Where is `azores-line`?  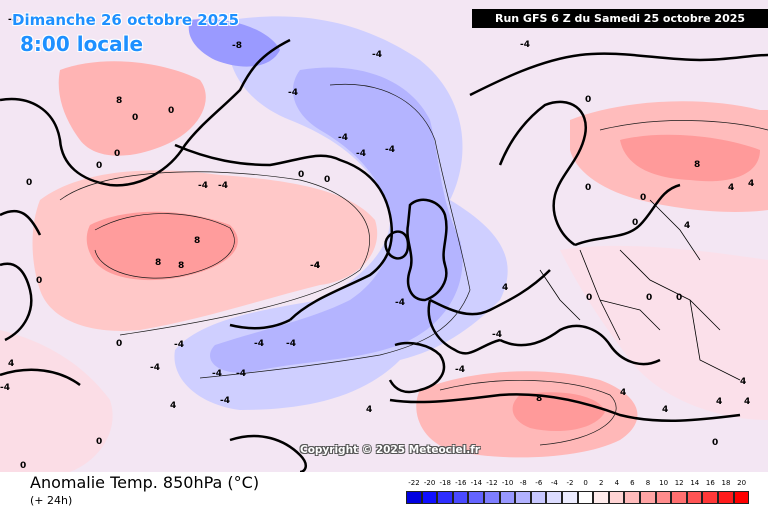 azores-line is located at coordinates (260, 324).